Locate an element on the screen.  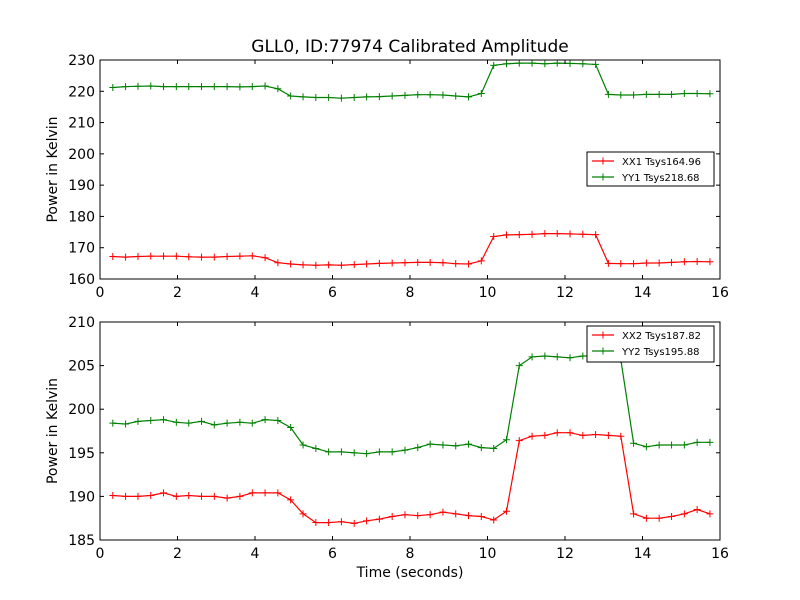
x-tick-label: 2 is located at coordinates (177, 293).